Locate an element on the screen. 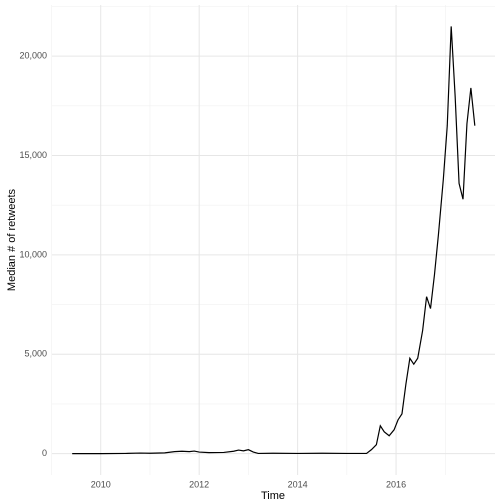 This screenshot has width=504, height=504. y-tick-label: 10,000 is located at coordinates (33, 254).